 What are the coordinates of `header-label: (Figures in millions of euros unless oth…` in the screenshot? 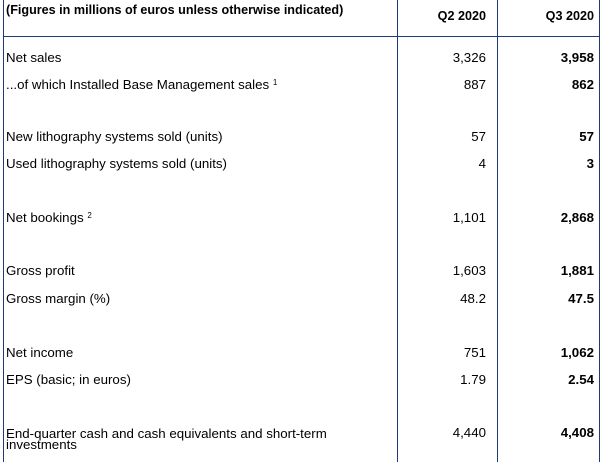 It's located at (175, 10).